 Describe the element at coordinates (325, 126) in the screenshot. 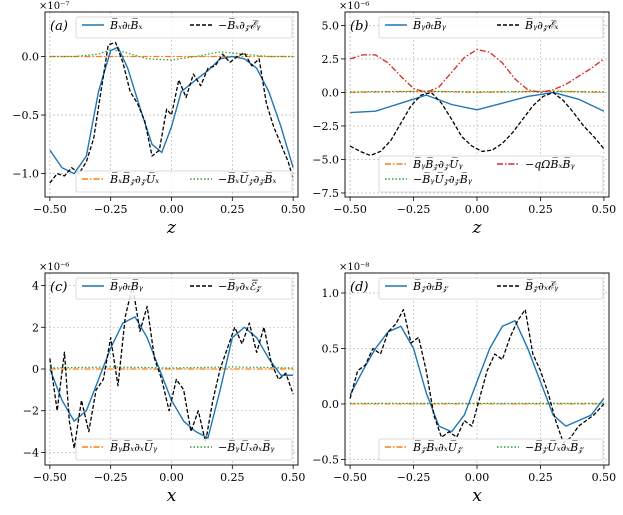

I see `y-tick-label: −2.5` at that location.